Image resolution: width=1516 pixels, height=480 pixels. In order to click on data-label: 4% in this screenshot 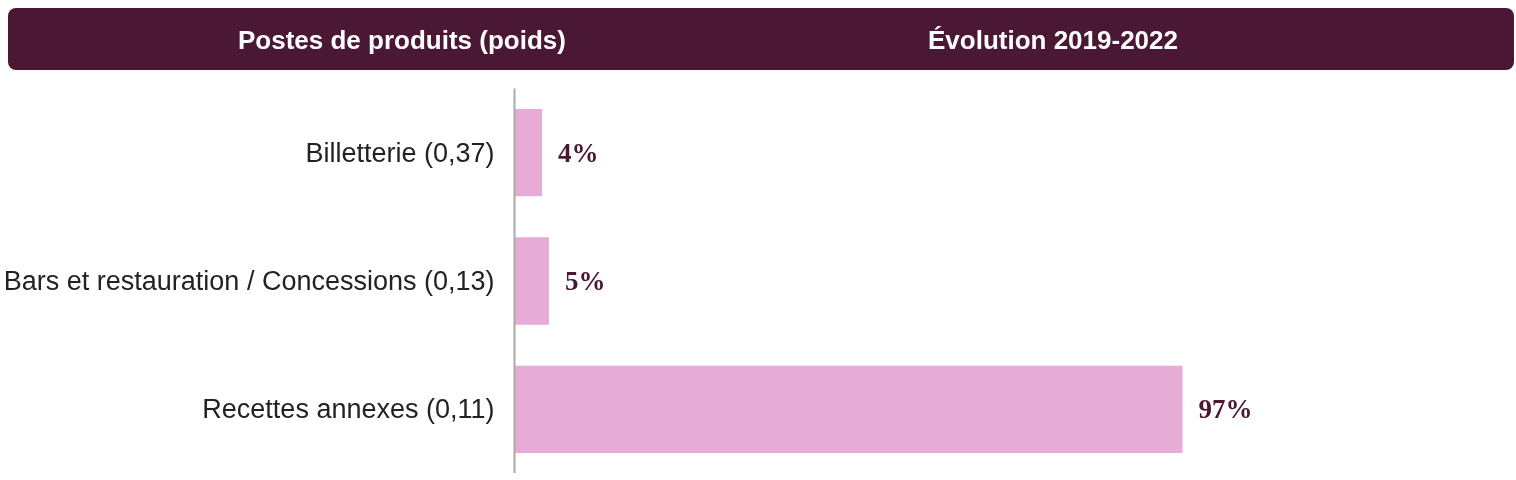, I will do `click(578, 152)`.